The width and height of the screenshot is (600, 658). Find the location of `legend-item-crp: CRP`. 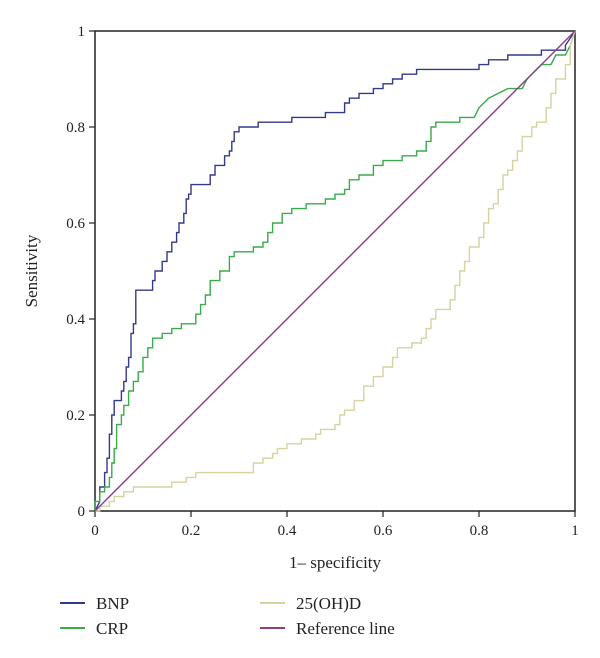

legend-item-crp: CRP is located at coordinates (94, 628).